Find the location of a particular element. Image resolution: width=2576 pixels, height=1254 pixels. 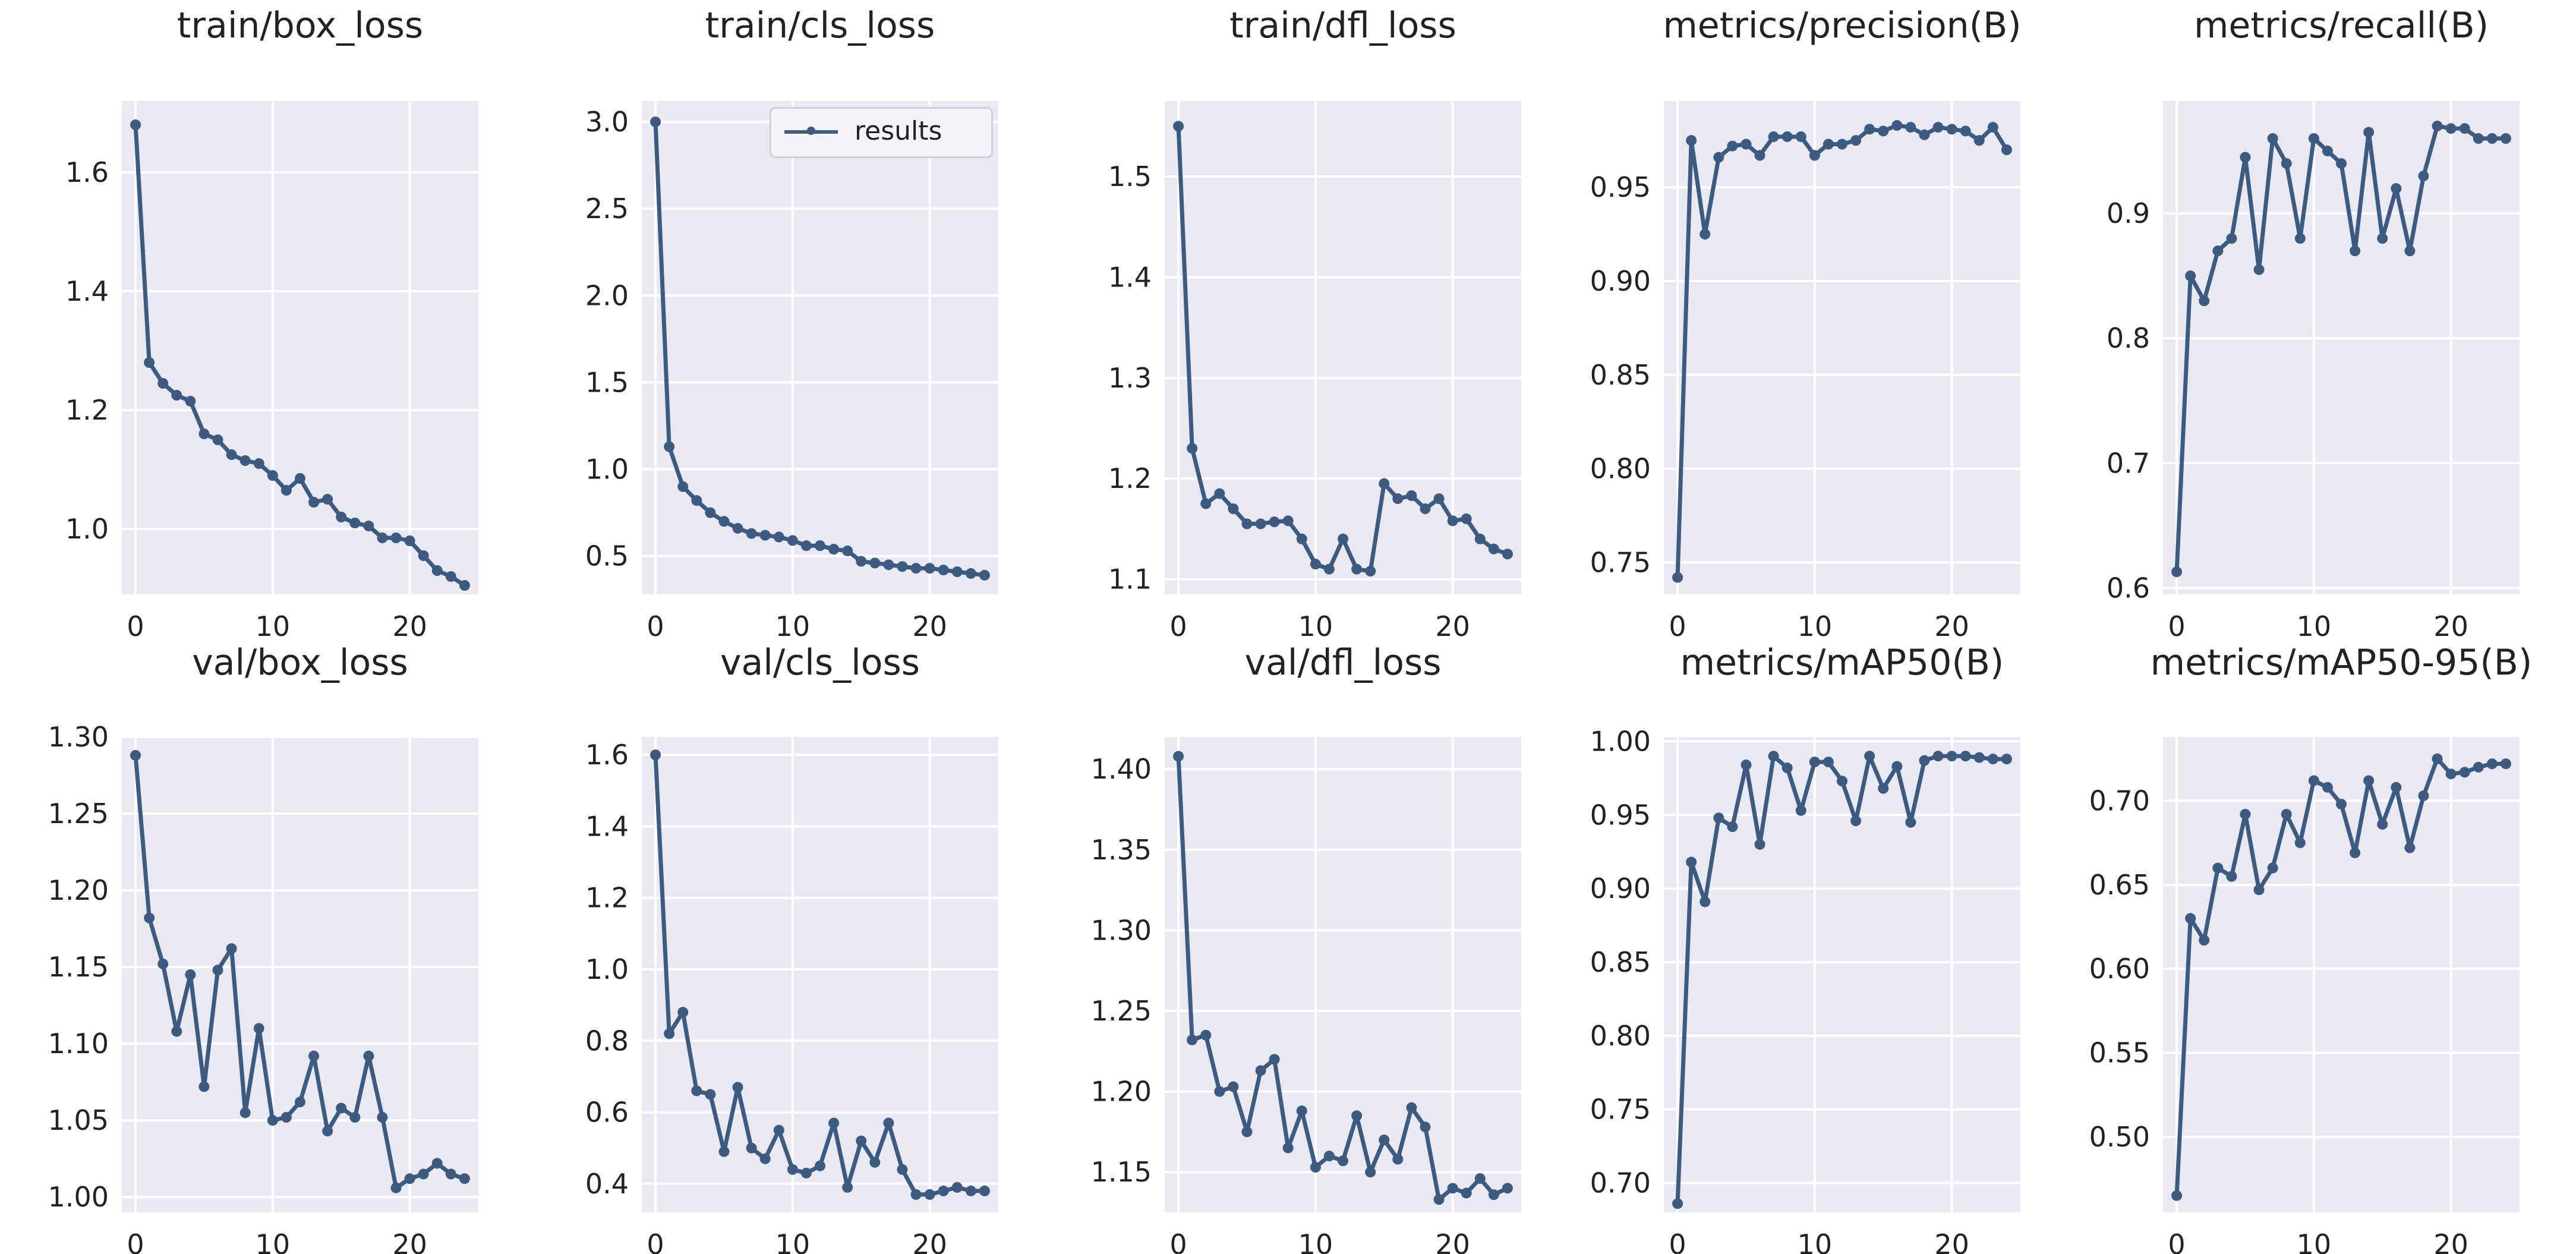

chart-title: metrics/precision(B) is located at coordinates (1843, 26).